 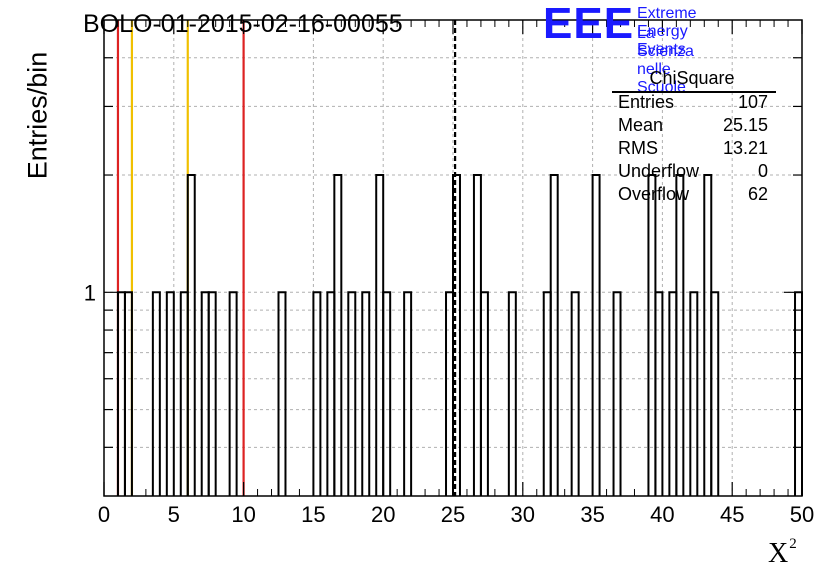 I want to click on stats-row: Entries 107, so click(x=693, y=103).